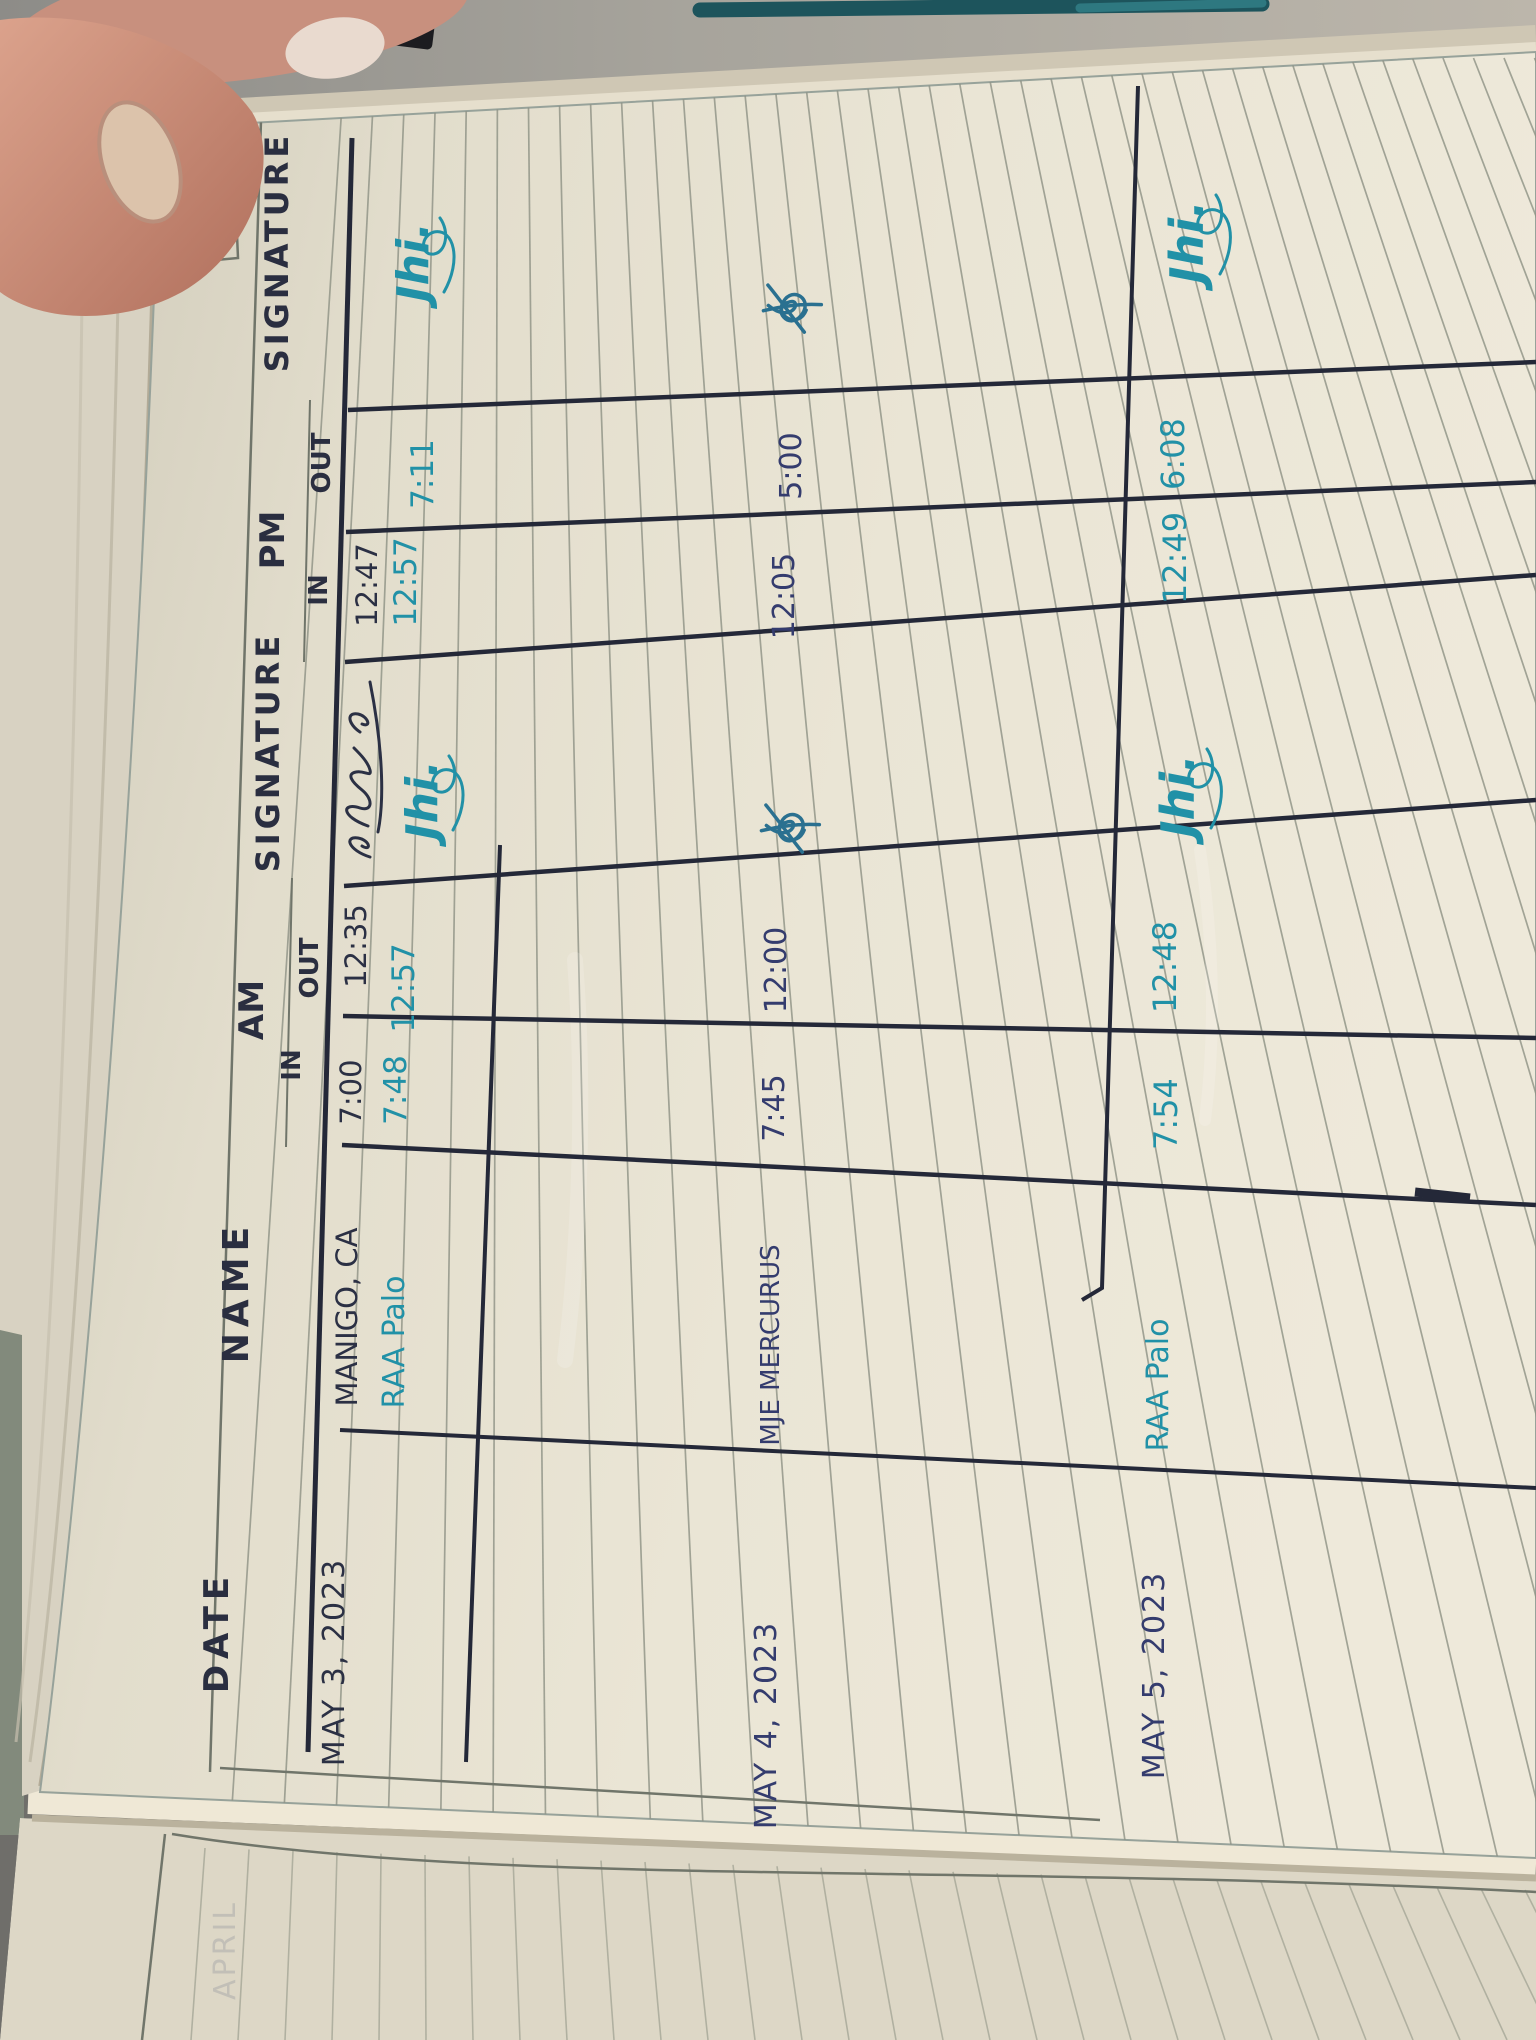 The height and width of the screenshot is (2040, 1536). I want to click on row-line-may3-may4, so click(483, 1303).